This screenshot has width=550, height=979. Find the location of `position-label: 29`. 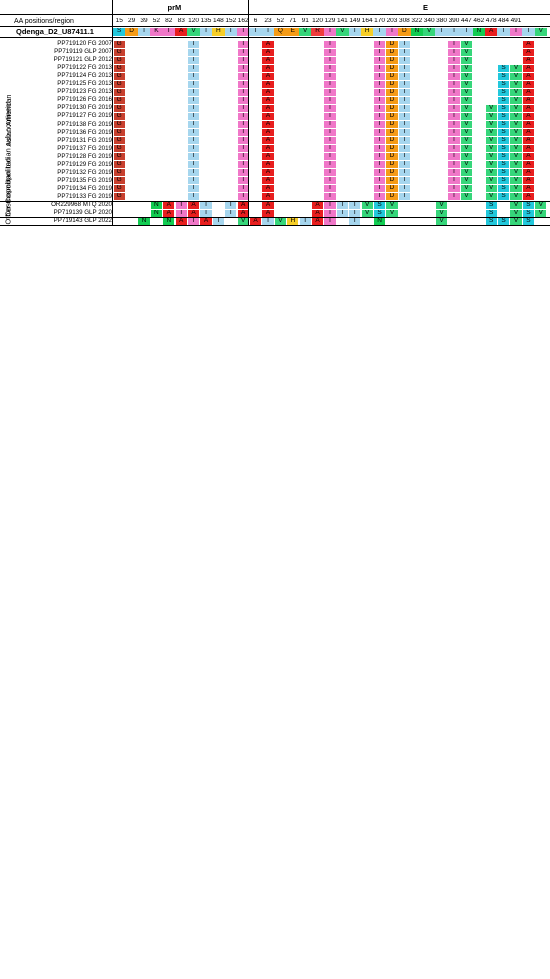

position-label: 29 is located at coordinates (131, 21).